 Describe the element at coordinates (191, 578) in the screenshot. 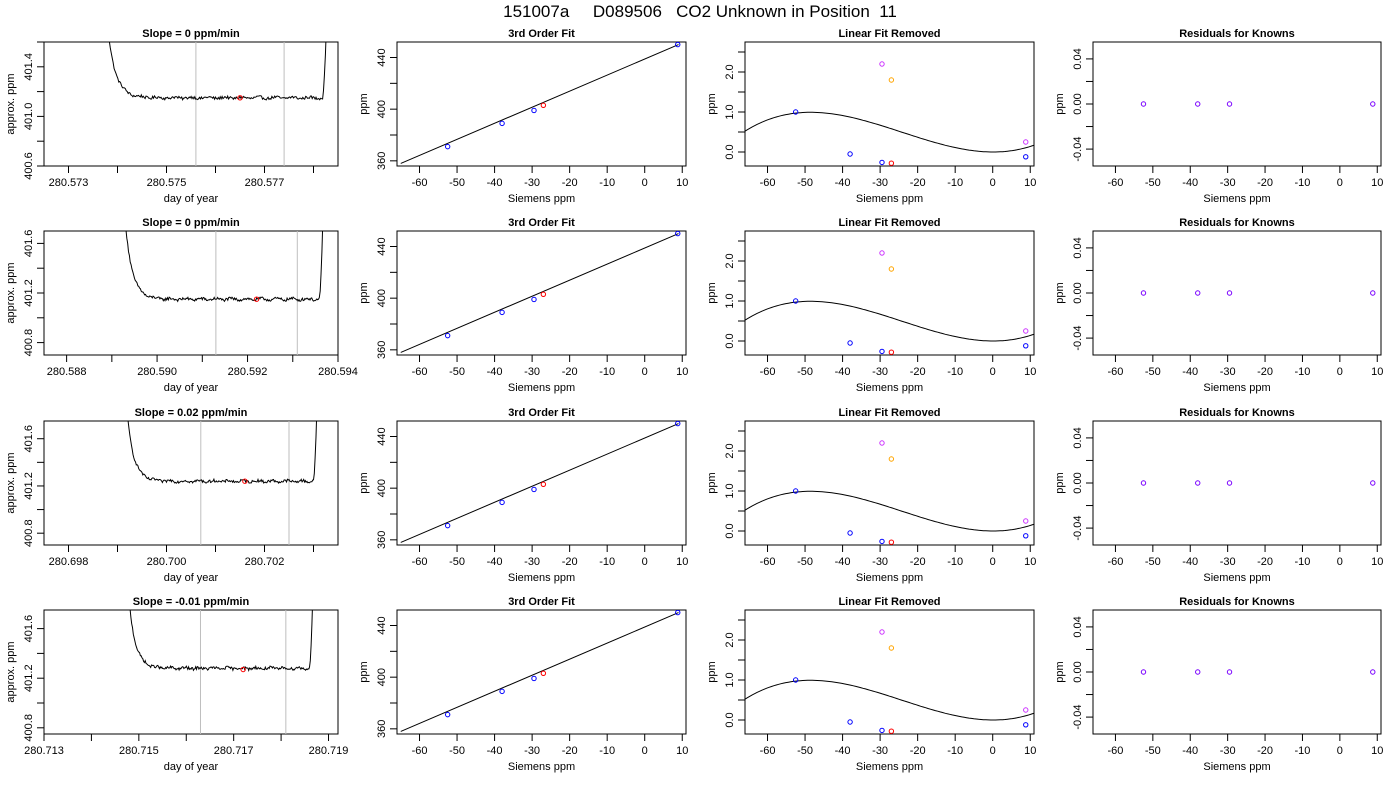

I see `x-axis-label: day of year` at that location.